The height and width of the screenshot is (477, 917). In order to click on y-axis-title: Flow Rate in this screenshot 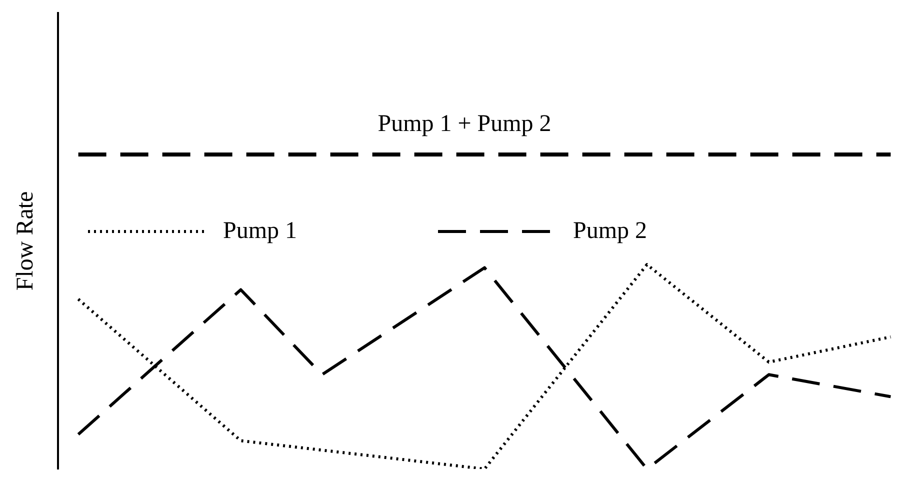, I will do `click(25, 241)`.